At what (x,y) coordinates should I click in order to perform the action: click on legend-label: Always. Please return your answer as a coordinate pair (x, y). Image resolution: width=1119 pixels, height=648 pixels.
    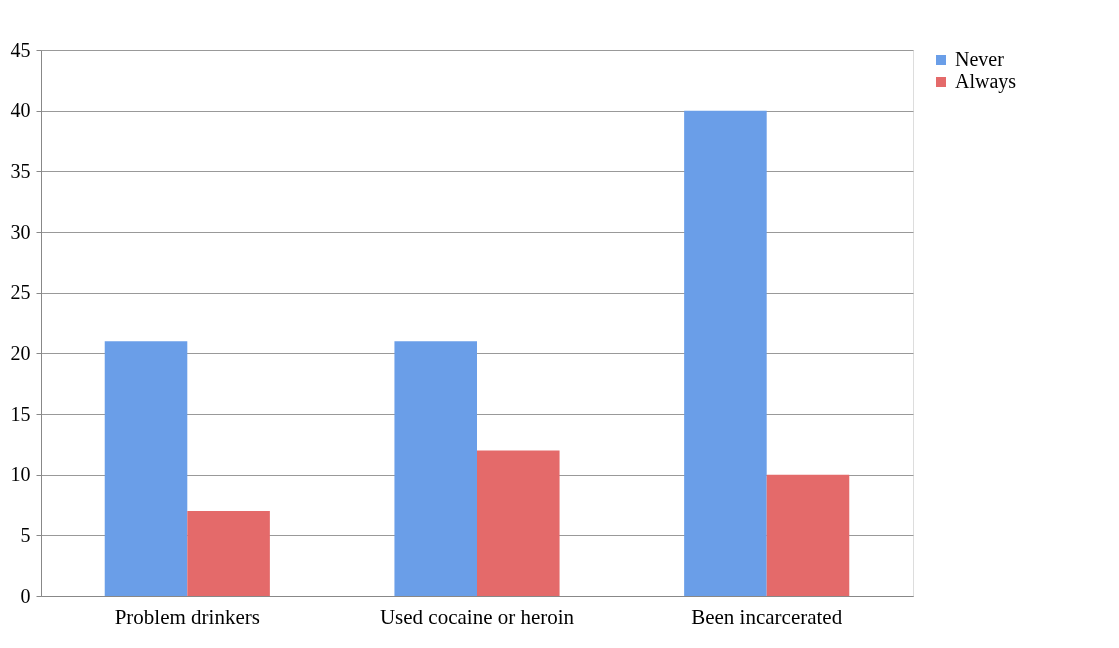
    Looking at the image, I should click on (986, 81).